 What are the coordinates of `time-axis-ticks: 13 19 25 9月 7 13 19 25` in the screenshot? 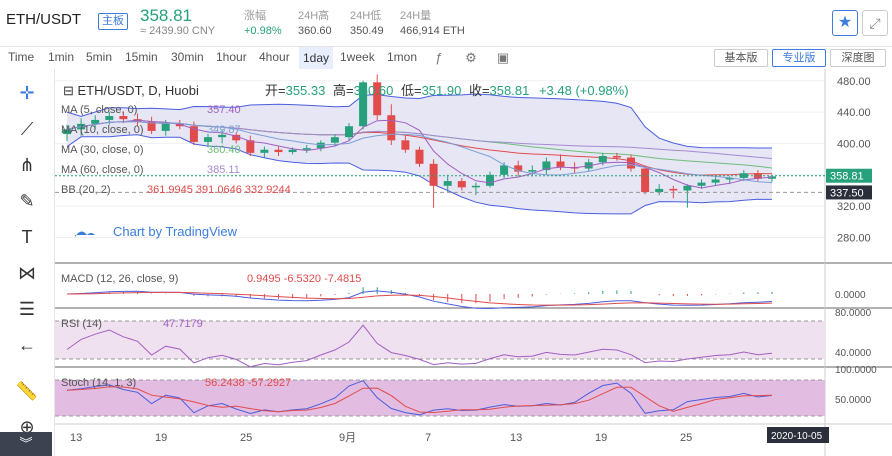 It's located at (381, 438).